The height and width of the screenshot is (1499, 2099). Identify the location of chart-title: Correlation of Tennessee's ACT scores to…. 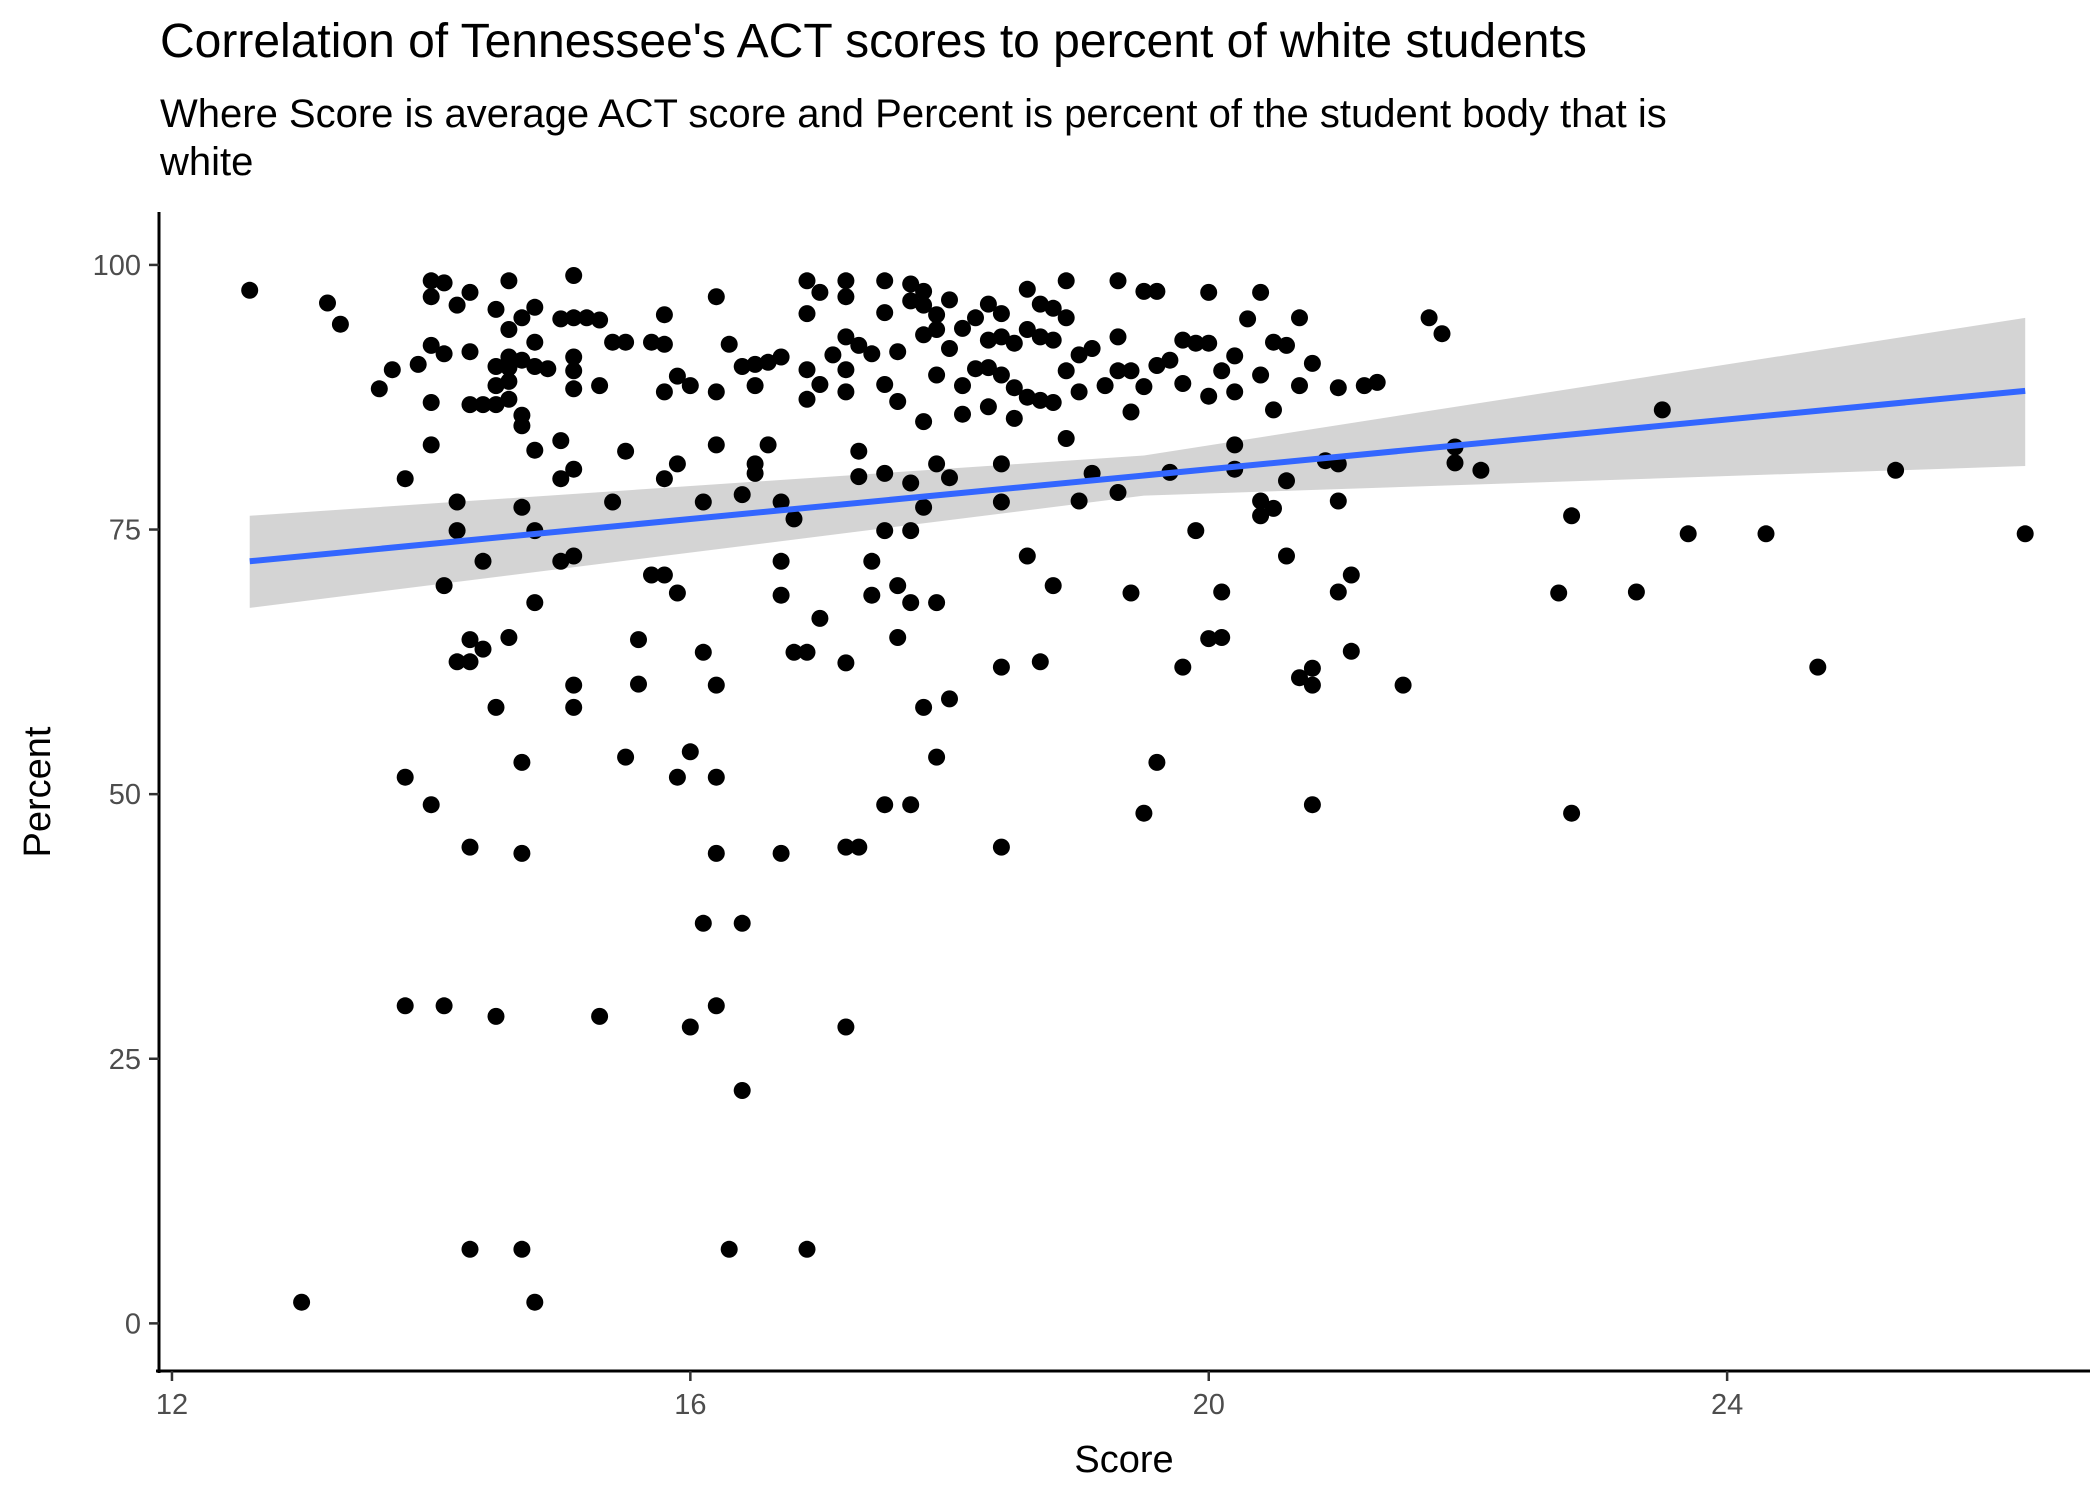
(873, 41).